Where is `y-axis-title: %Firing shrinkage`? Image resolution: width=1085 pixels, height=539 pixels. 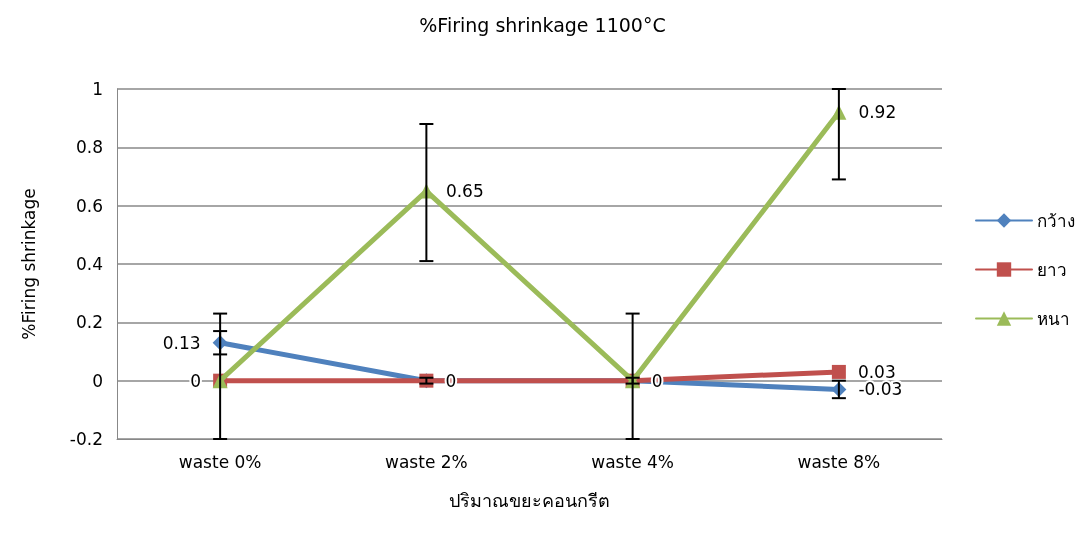 y-axis-title: %Firing shrinkage is located at coordinates (28, 264).